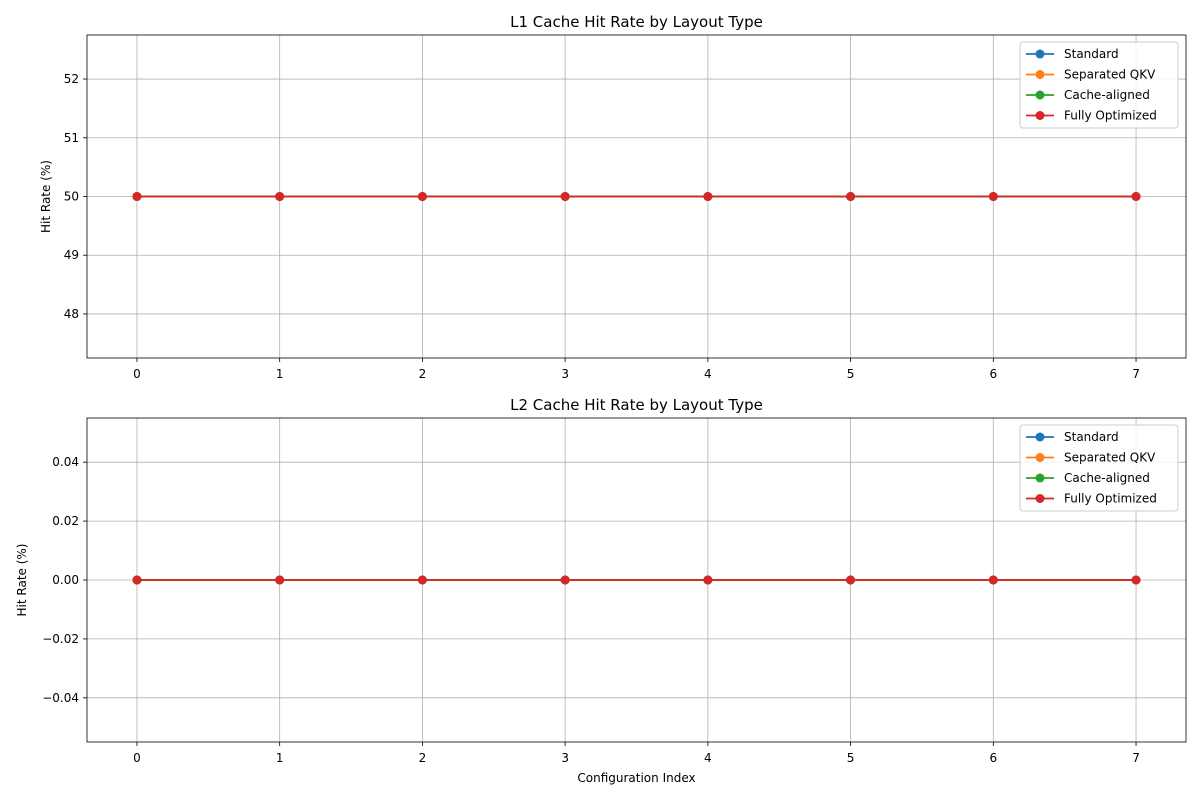 This screenshot has width=1200, height=800. I want to click on y-tick-label: −0.02, so click(60, 639).